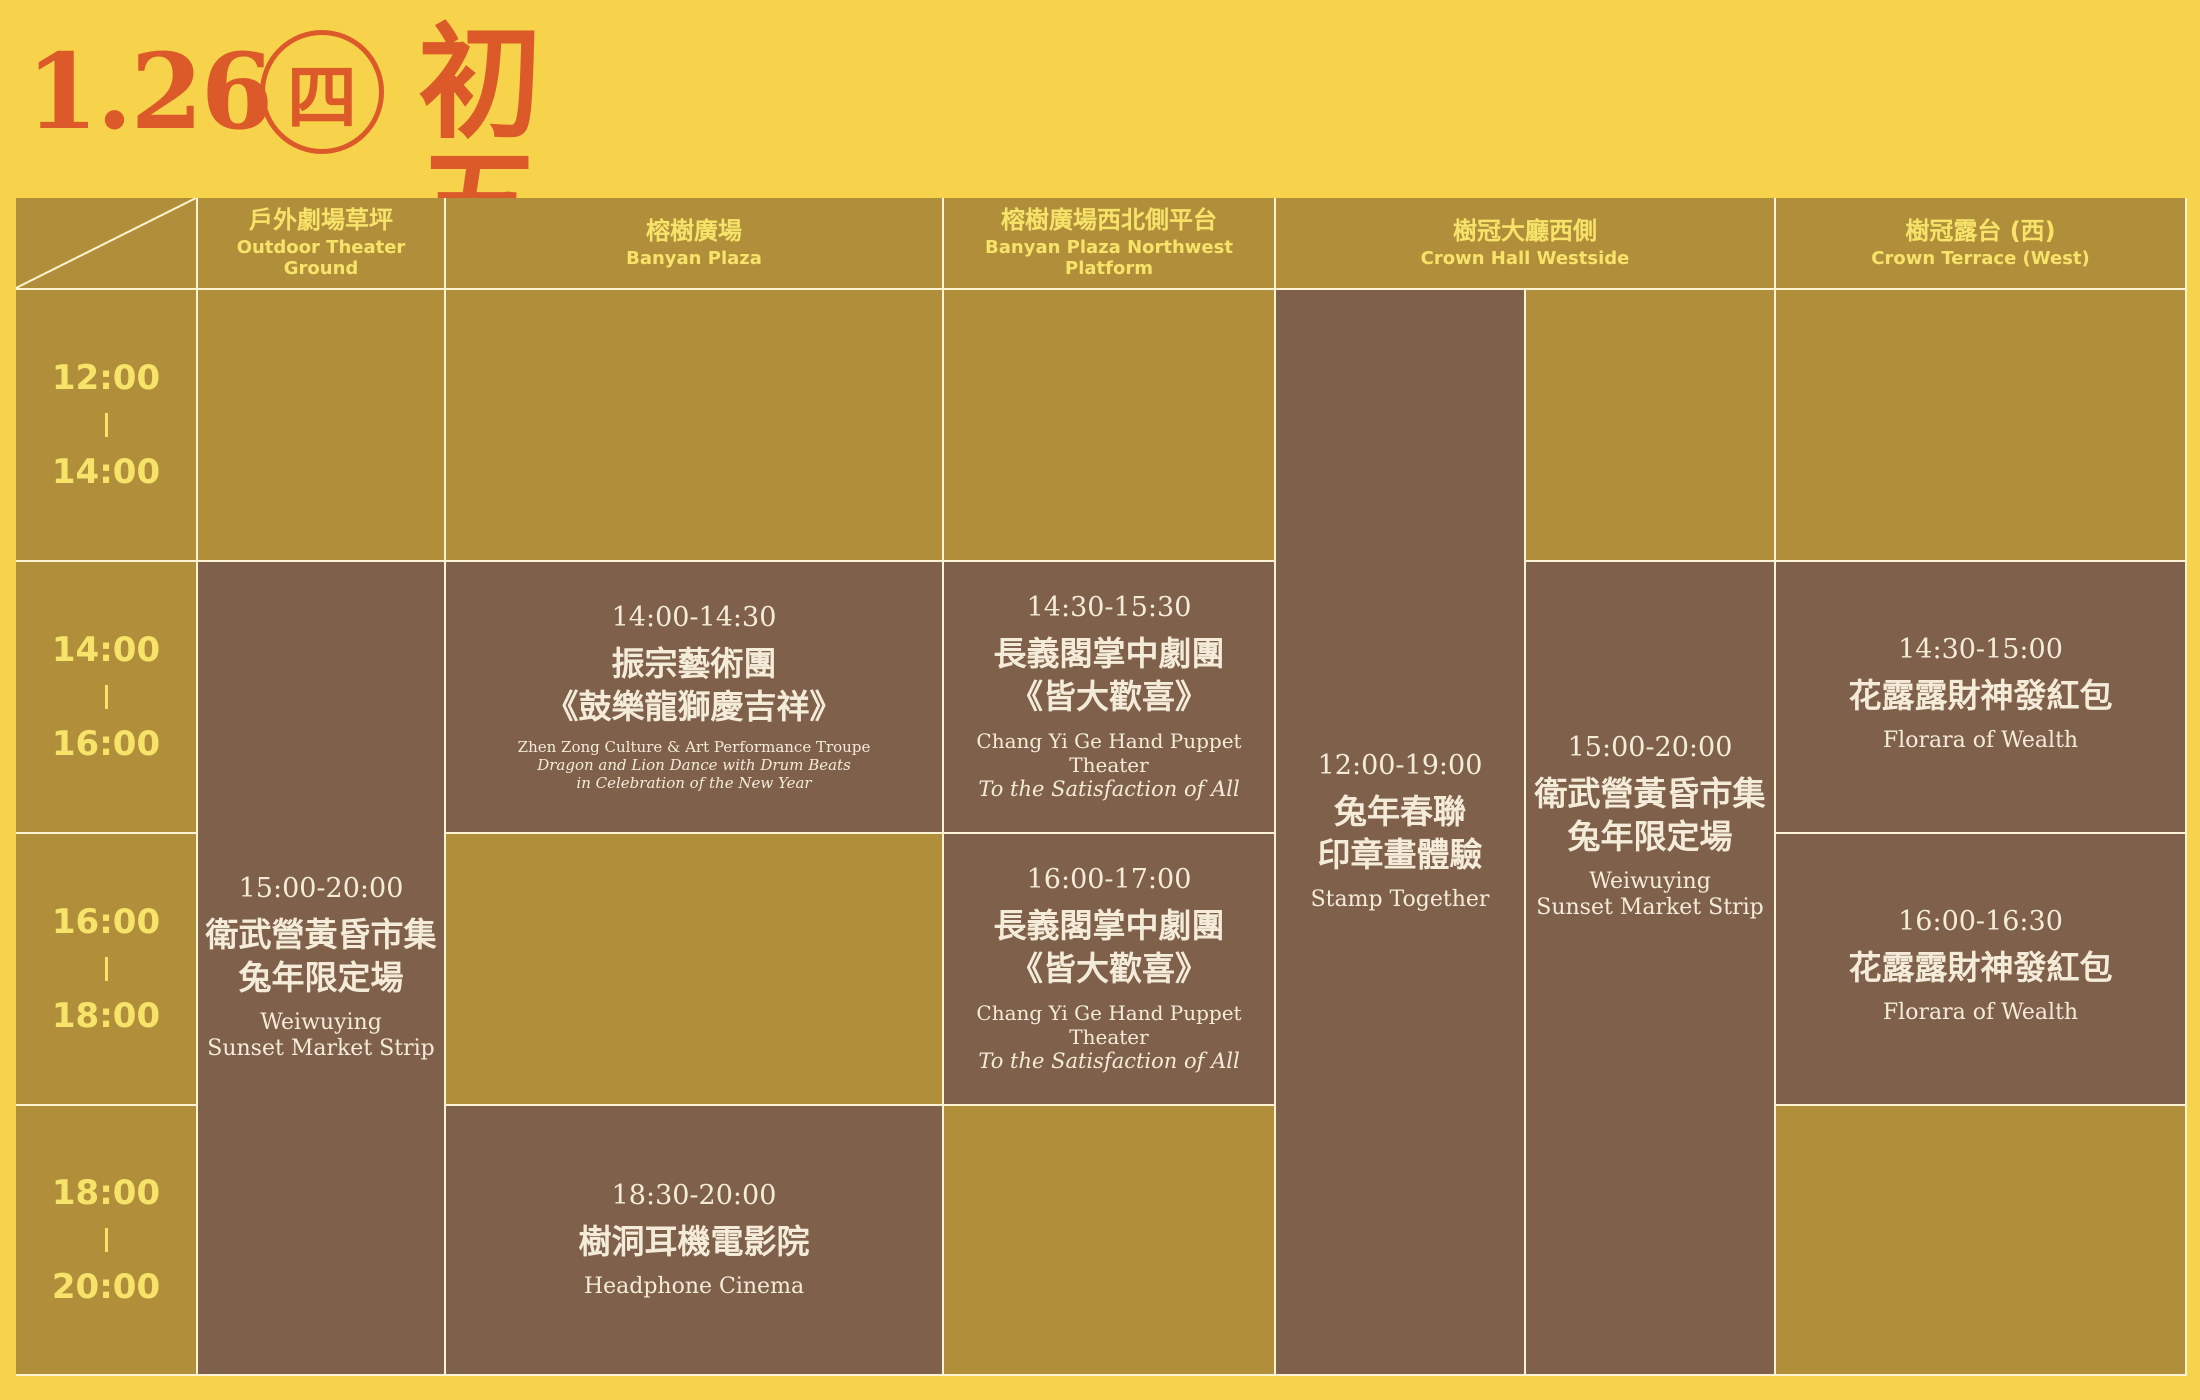 Image resolution: width=2200 pixels, height=1400 pixels. What do you see at coordinates (106, 1193) in the screenshot?
I see `slot-start: 18:00` at bounding box center [106, 1193].